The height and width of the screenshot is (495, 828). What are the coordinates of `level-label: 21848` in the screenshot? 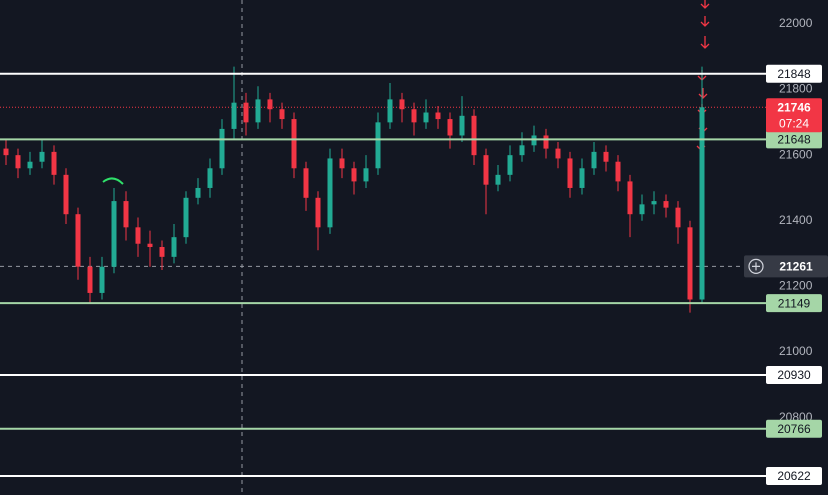 It's located at (794, 74).